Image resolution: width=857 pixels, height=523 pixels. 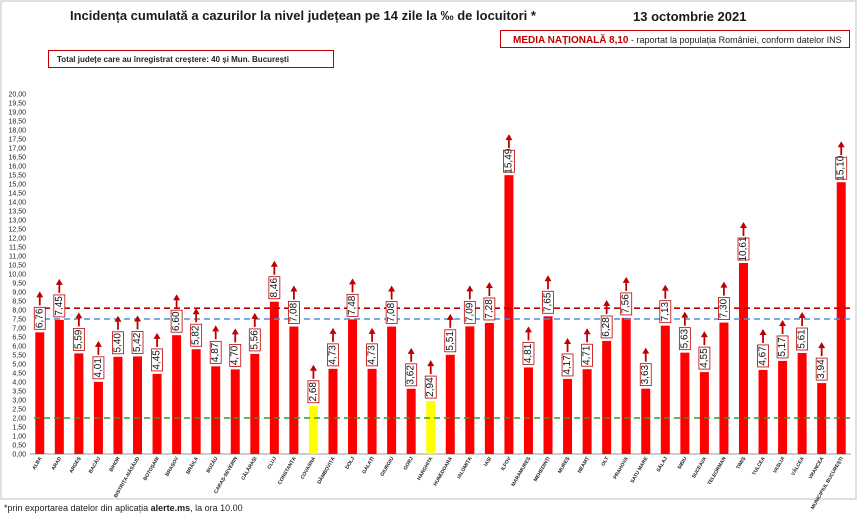 What do you see at coordinates (326, 470) in the screenshot?
I see `category-label-15: DÂMBOVIȚA` at bounding box center [326, 470].